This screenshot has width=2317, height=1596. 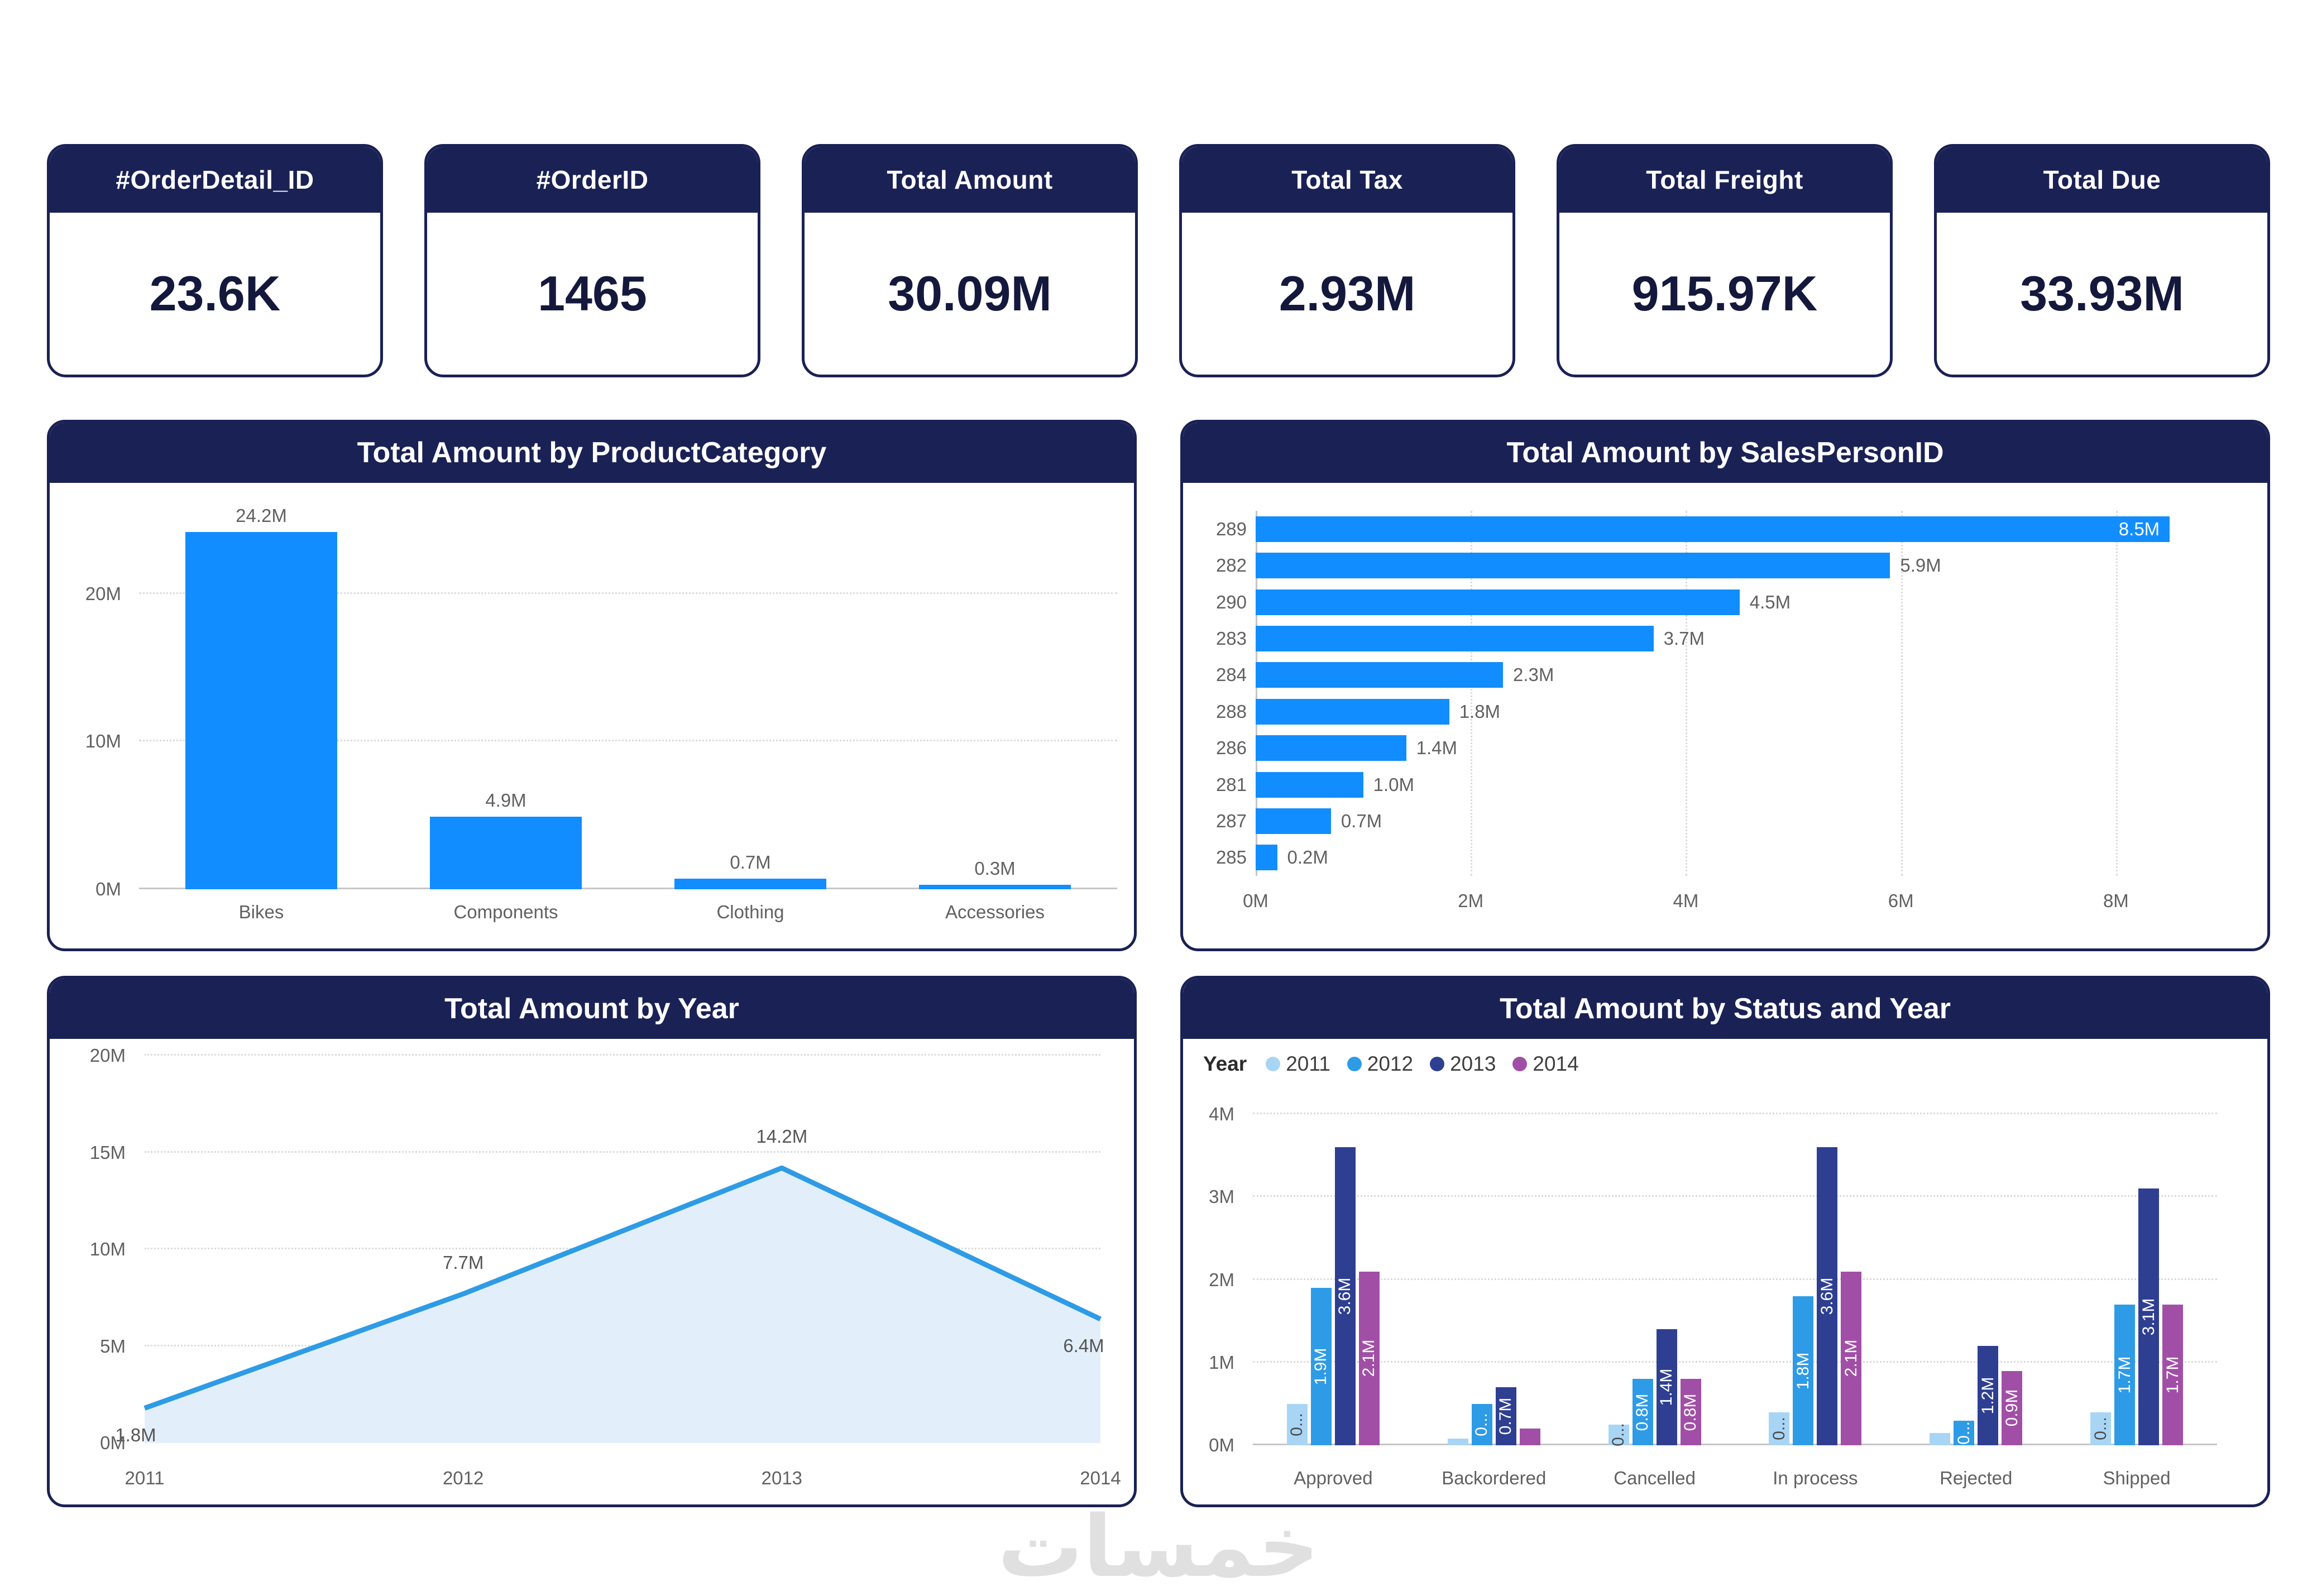 What do you see at coordinates (1393, 784) in the screenshot?
I see `bar-value-label: 1.0M` at bounding box center [1393, 784].